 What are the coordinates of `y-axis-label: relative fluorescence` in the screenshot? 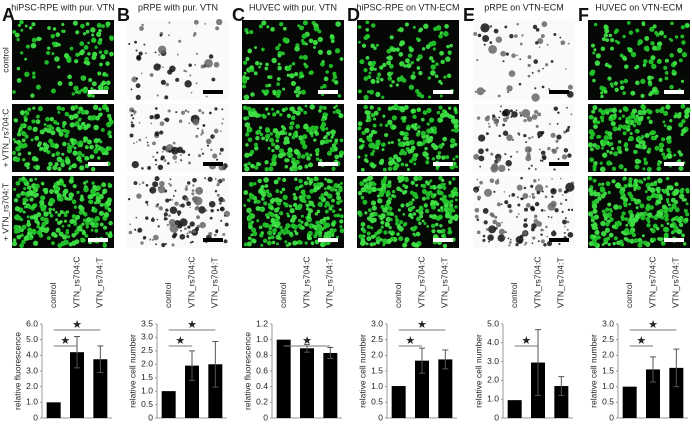 It's located at (17, 371).